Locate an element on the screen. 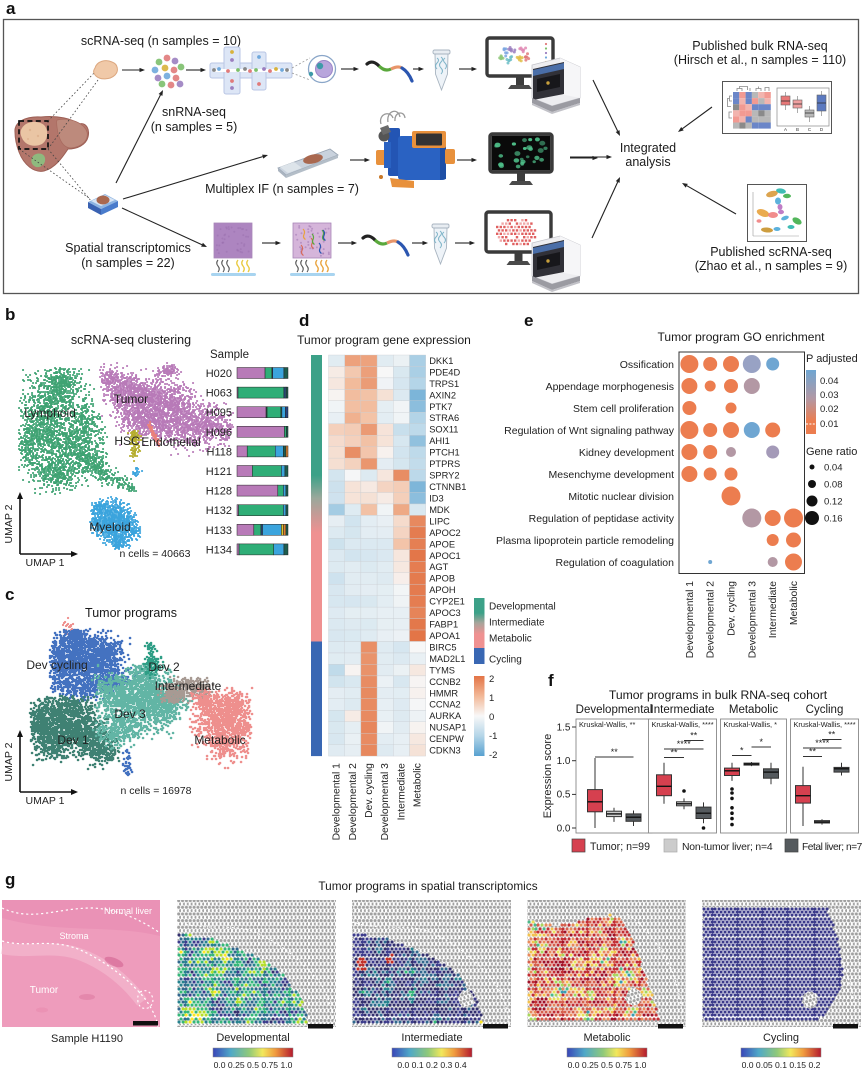 The width and height of the screenshot is (865, 1074). svg-text: CDKN3 is located at coordinates (445, 751).